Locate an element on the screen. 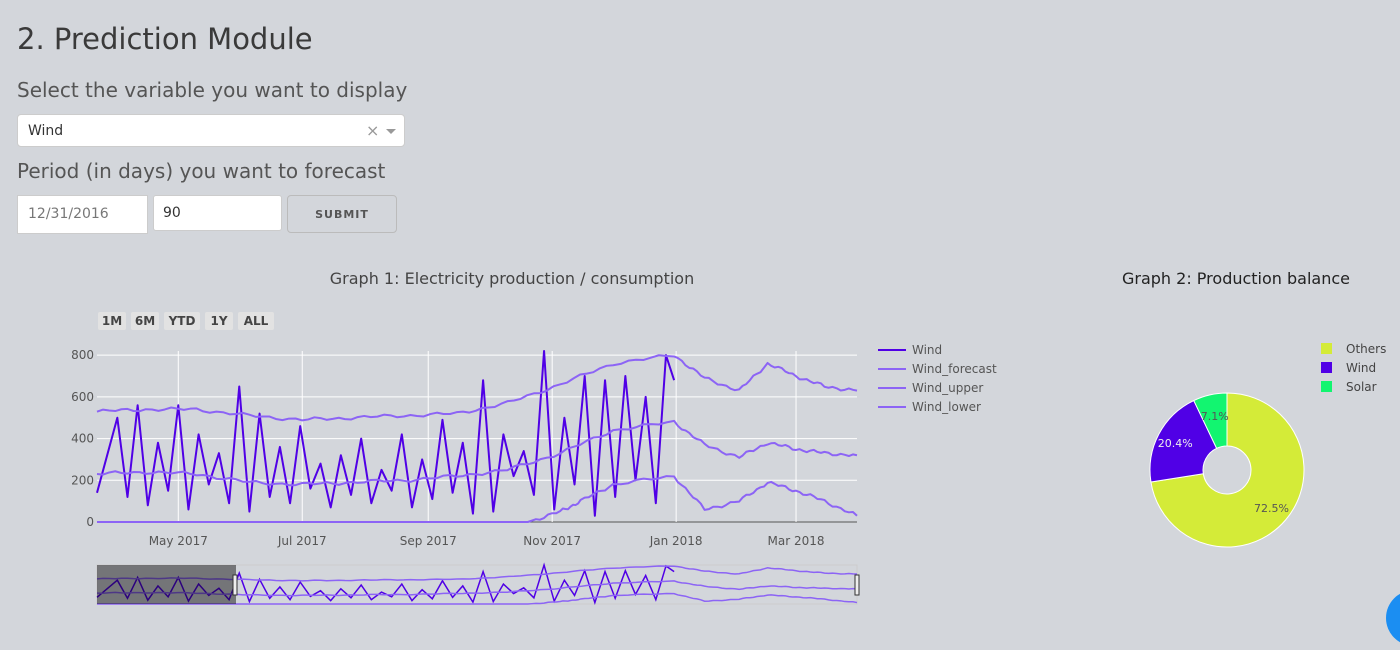 This screenshot has height=650, width=1400. range-slider-left-handle is located at coordinates (235, 585).